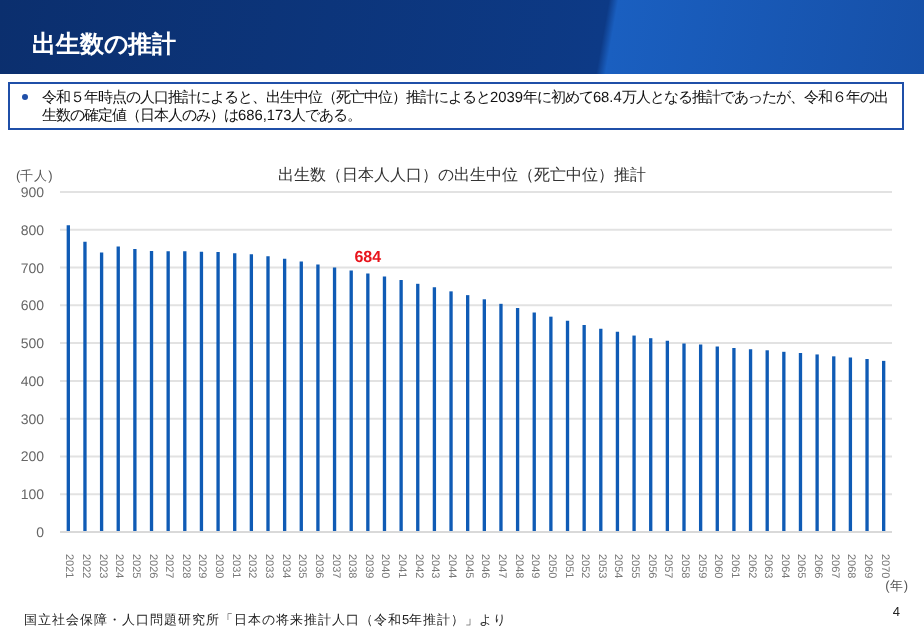 The image size is (924, 640). What do you see at coordinates (462, 175) in the screenshot?
I see `chart-subtitle: 出生数（日本人人口）の出生中位（死亡中位）推計` at bounding box center [462, 175].